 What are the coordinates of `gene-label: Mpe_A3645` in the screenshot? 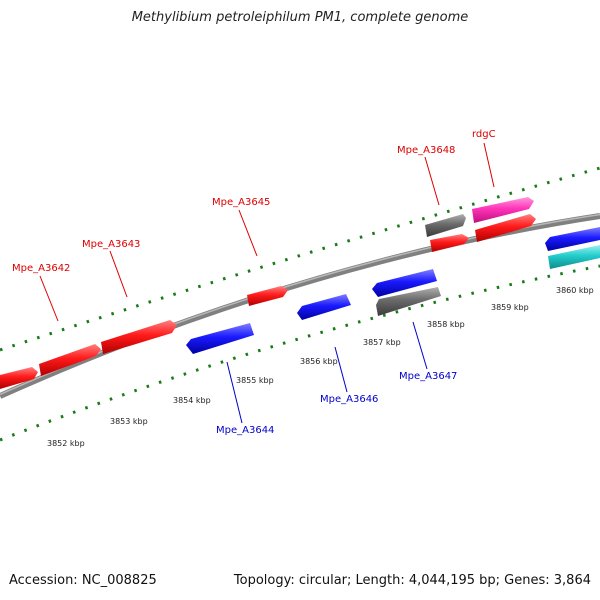 It's located at (241, 202).